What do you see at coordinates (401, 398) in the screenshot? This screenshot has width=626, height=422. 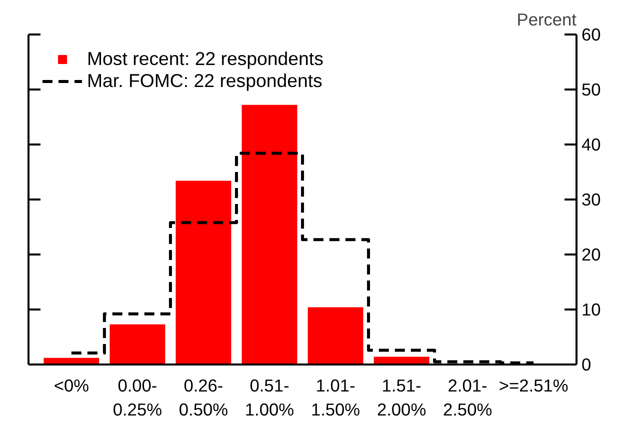 I see `x-tick-label: 1.51- 2.00%` at bounding box center [401, 398].